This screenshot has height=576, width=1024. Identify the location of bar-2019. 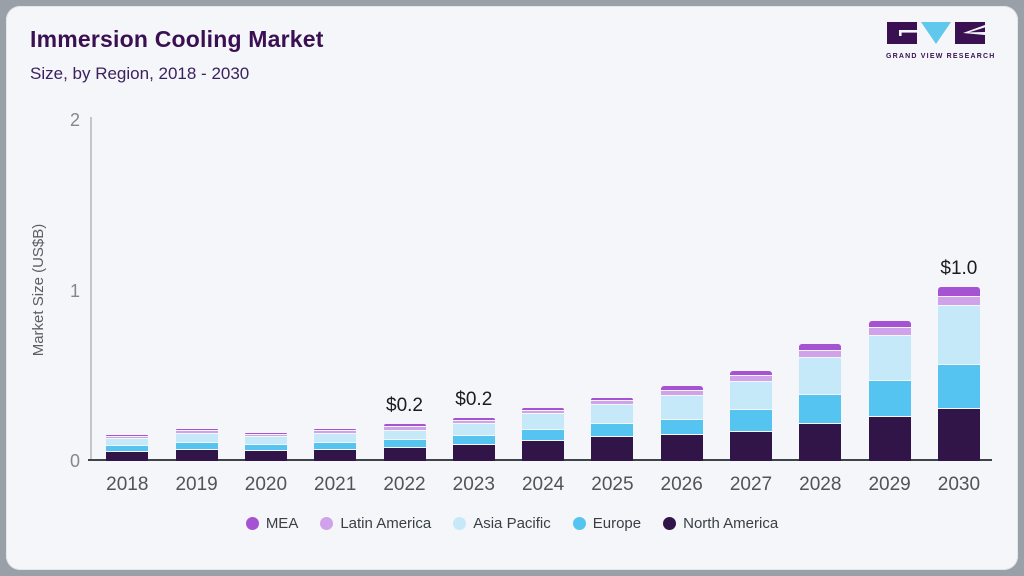
(196, 445).